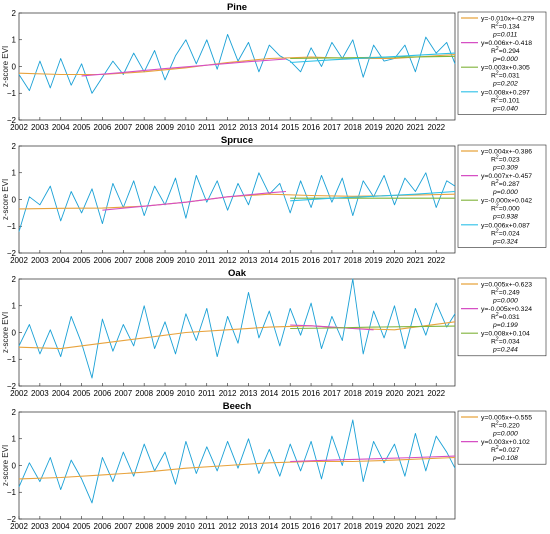 Image resolution: width=550 pixels, height=534 pixels. Describe the element at coordinates (506, 418) in the screenshot. I see `legend-equation: y=0.005x+-0.555` at that location.